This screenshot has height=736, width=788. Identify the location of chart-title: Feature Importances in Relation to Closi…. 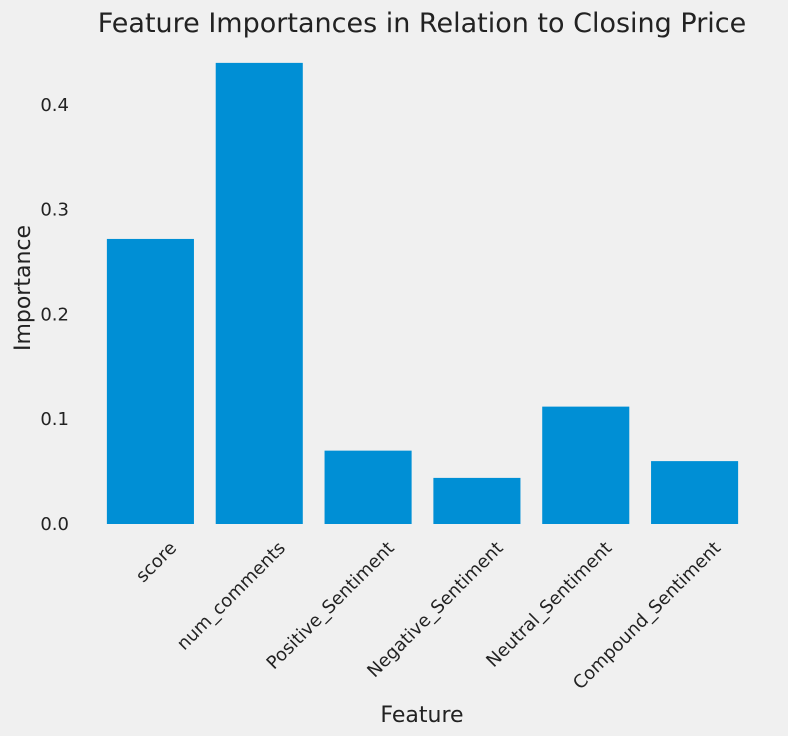
(422, 23).